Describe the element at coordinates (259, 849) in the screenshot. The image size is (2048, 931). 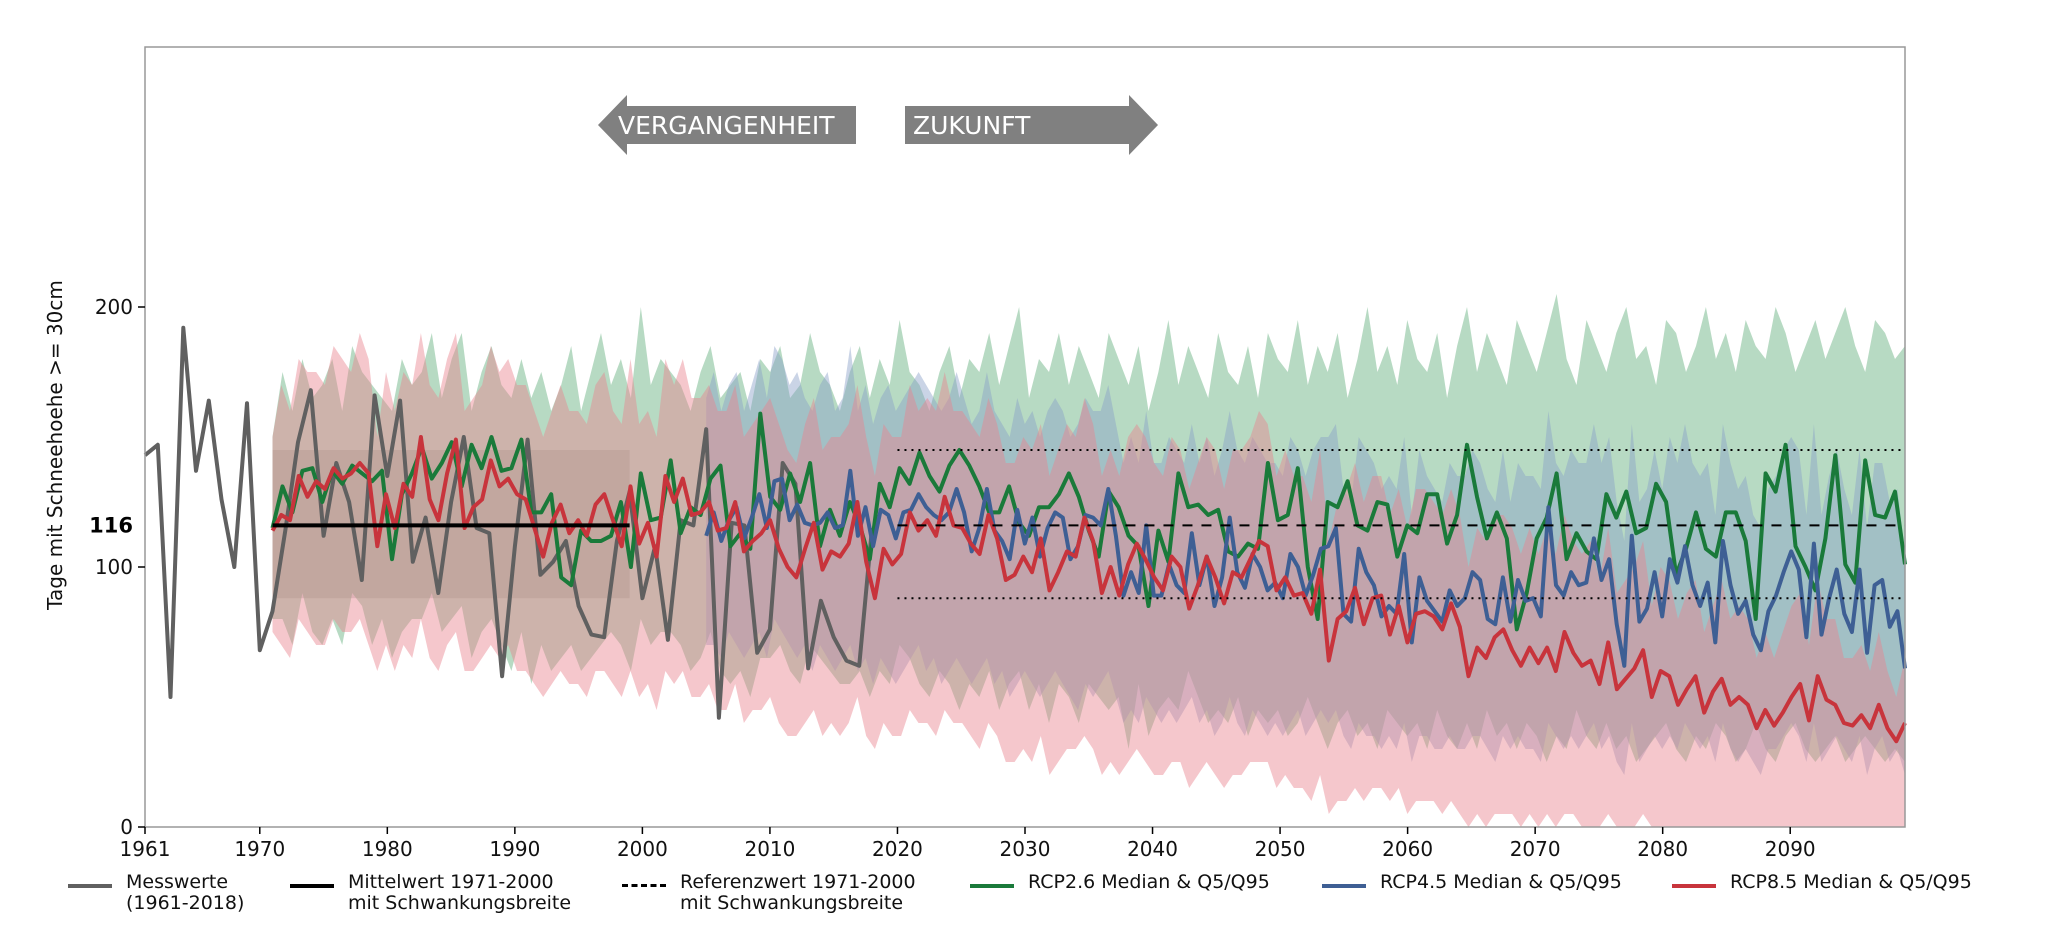
I see `x-tick-label: 1970` at that location.